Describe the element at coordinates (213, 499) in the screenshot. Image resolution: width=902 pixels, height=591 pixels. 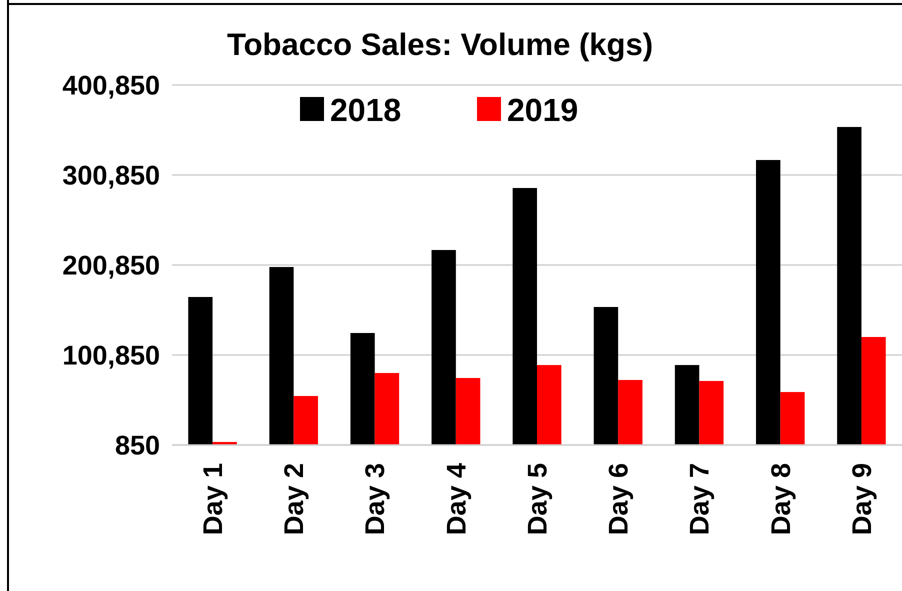
I see `x-tick-label: Day 1` at that location.